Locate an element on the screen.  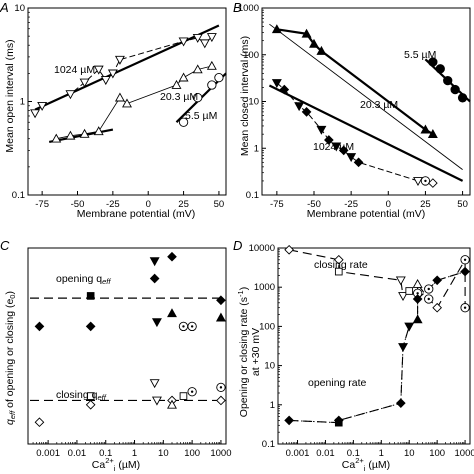
panel-d-y-axis-label-line1: Opening or closing rate (s-1) is located at coordinates (243, 352).